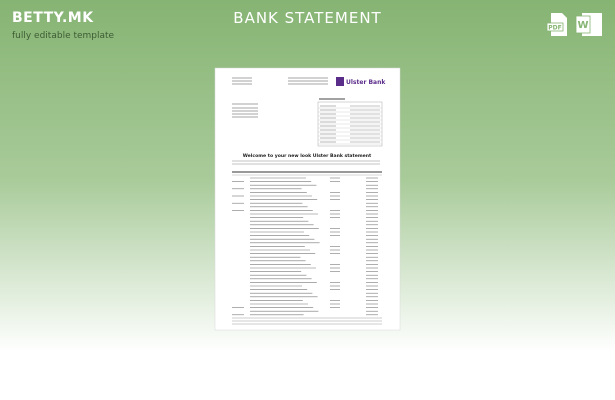 This screenshot has height=400, width=615. I want to click on word-icon: W, so click(588, 24).